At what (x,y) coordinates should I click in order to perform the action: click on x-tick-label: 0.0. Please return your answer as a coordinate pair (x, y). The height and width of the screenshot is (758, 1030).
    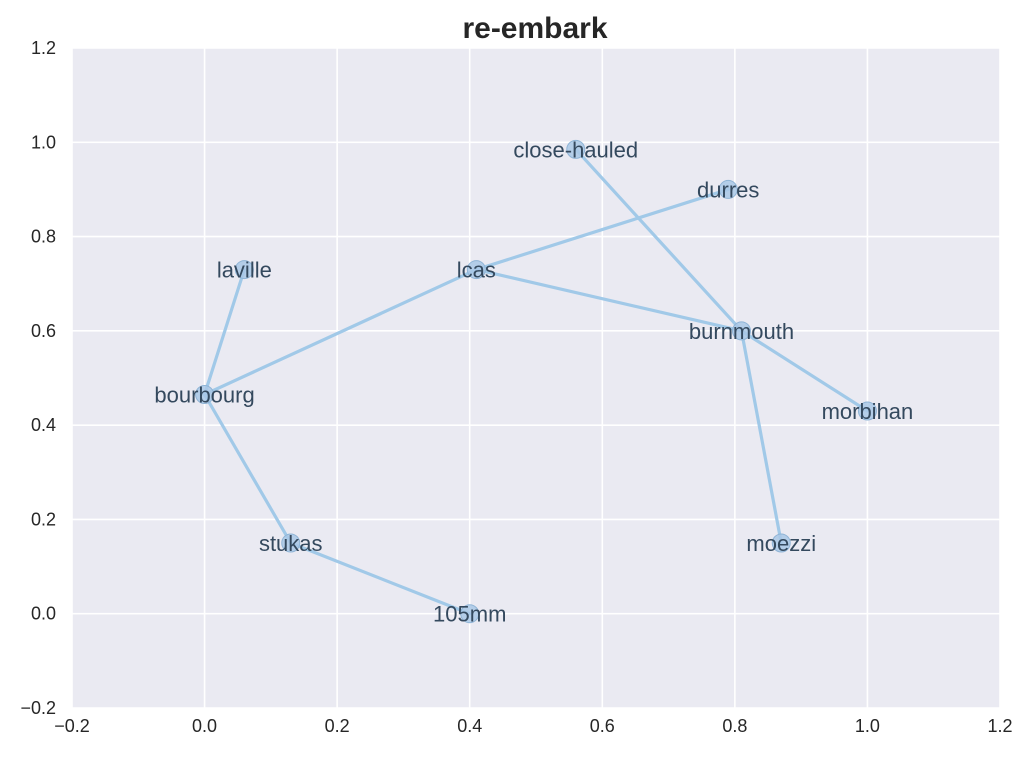
    Looking at the image, I should click on (204, 726).